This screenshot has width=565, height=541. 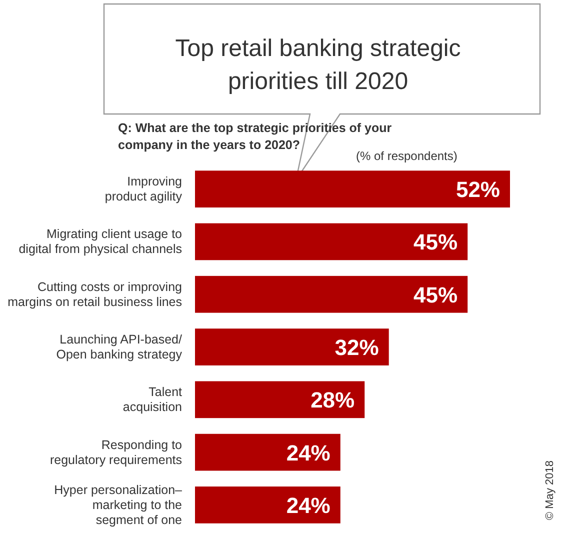 I want to click on text: Q: What are the top strategic priorities of your company in the years to 2020?, so click(x=255, y=136).